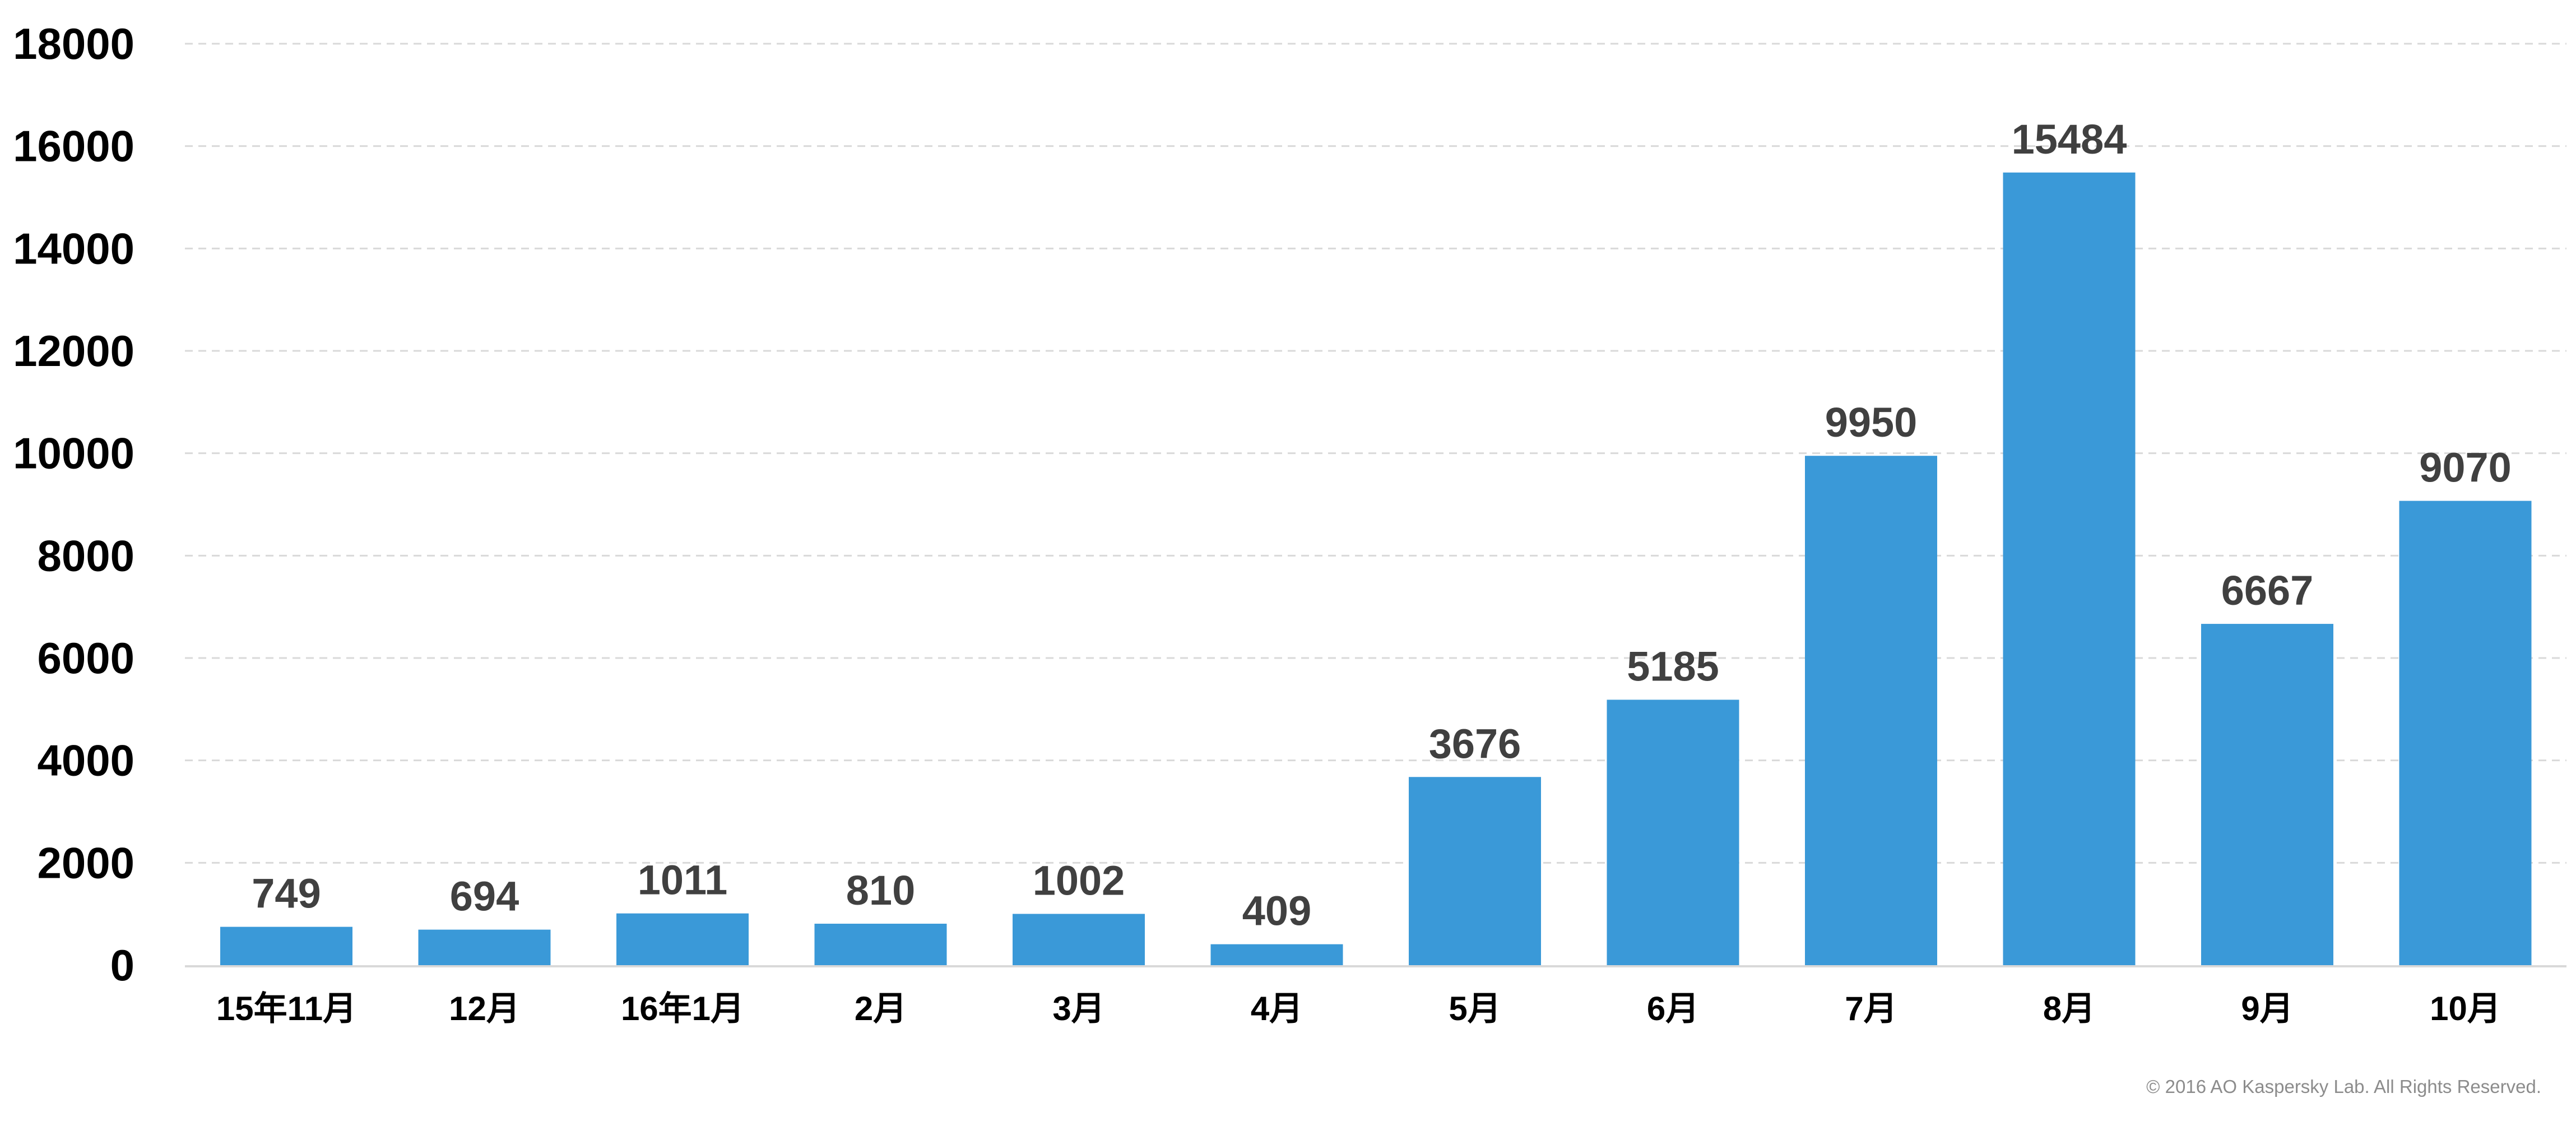 The width and height of the screenshot is (2576, 1135). What do you see at coordinates (484, 896) in the screenshot?
I see `data-label: 694` at bounding box center [484, 896].